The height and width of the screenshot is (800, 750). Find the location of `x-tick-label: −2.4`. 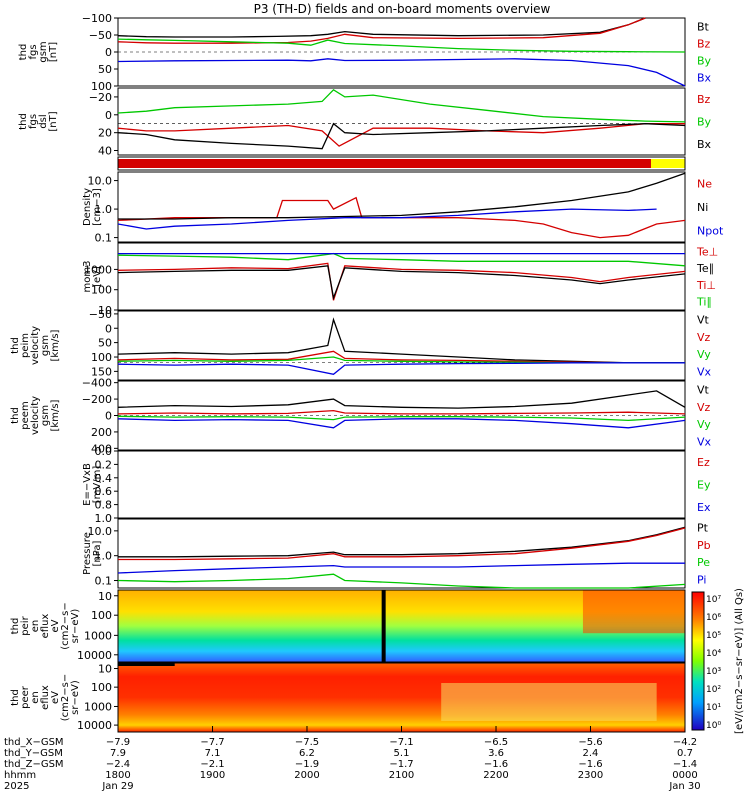

x-tick-label: −2.4 is located at coordinates (118, 764).